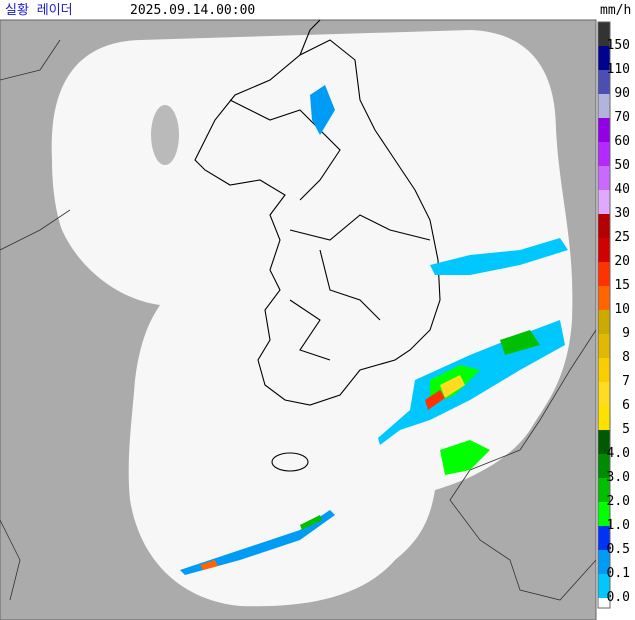 The width and height of the screenshot is (635, 620). What do you see at coordinates (622, 189) in the screenshot?
I see `legend-label: 40` at bounding box center [622, 189].